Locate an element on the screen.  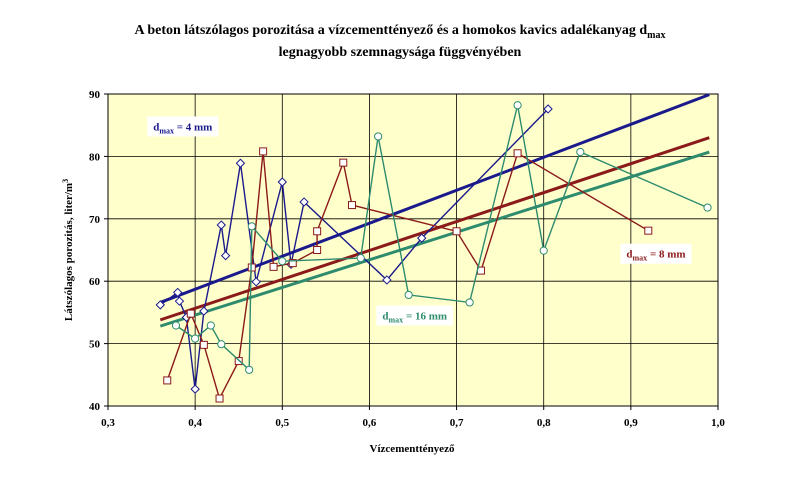
annotation-2: dmax = 8 mm is located at coordinates (656, 253).